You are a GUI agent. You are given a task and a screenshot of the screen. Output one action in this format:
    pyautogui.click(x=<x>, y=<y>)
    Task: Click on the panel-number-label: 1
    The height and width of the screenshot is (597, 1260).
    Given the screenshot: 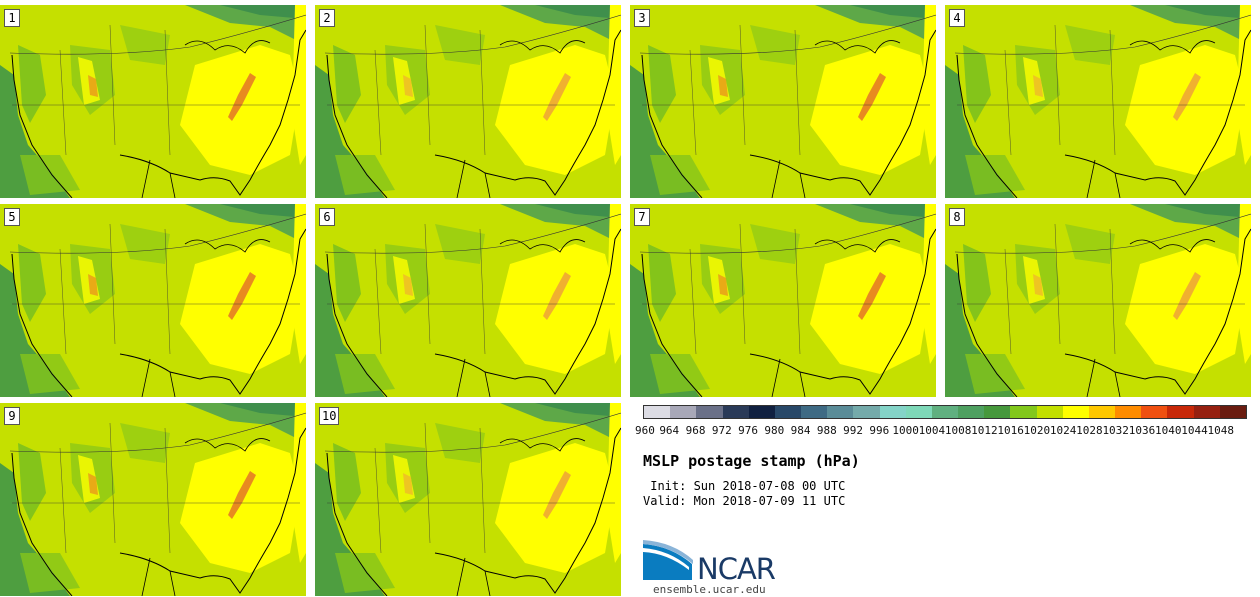 What is the action you would take?
    pyautogui.click(x=12, y=18)
    